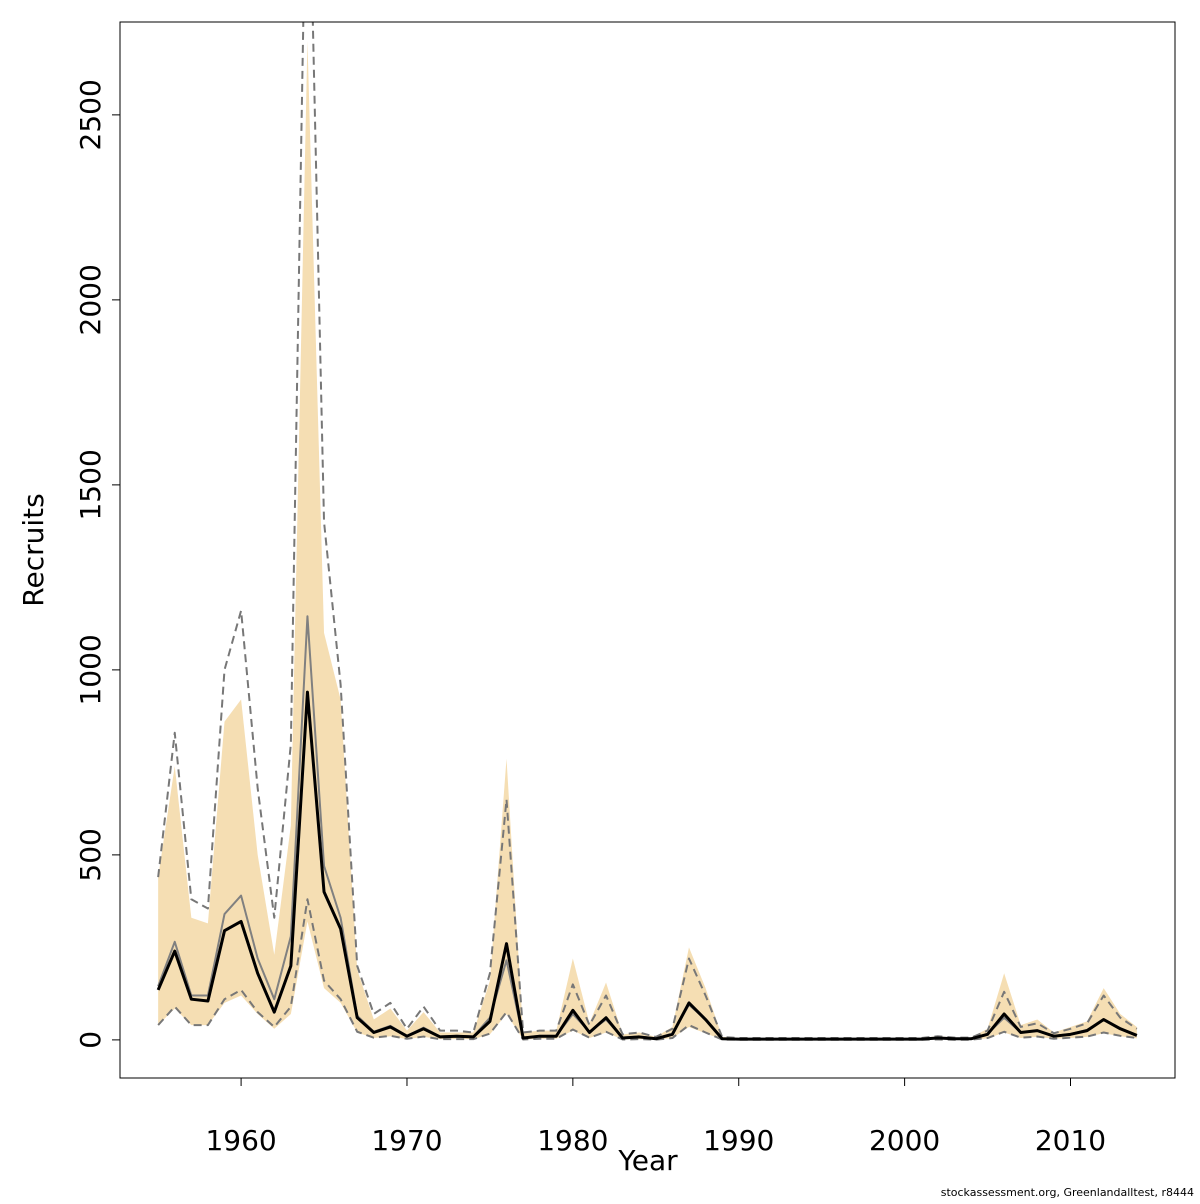 The image size is (1200, 1204). What do you see at coordinates (406, 1140) in the screenshot?
I see `x-tick-label: 1970` at bounding box center [406, 1140].